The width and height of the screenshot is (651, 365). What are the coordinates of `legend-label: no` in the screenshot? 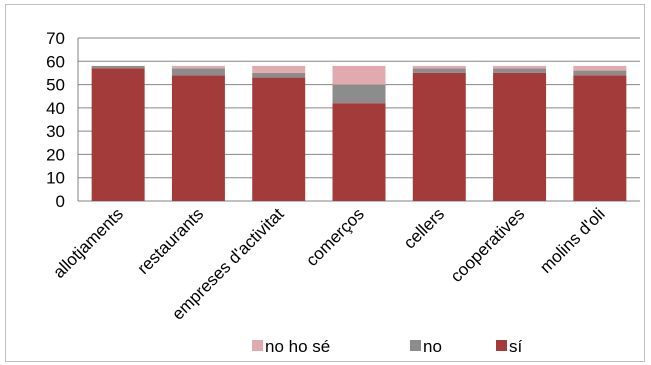 It's located at (432, 346).